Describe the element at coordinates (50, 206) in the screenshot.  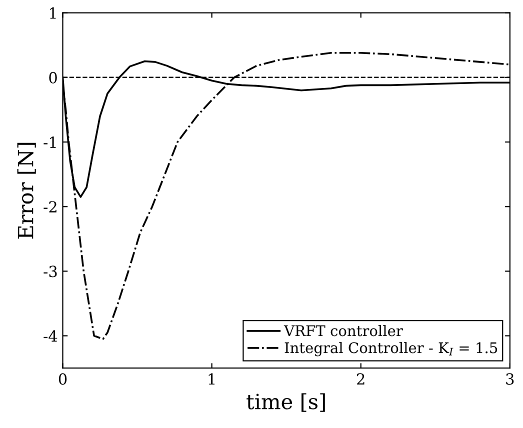
I see `y-tick-label: -2` at that location.